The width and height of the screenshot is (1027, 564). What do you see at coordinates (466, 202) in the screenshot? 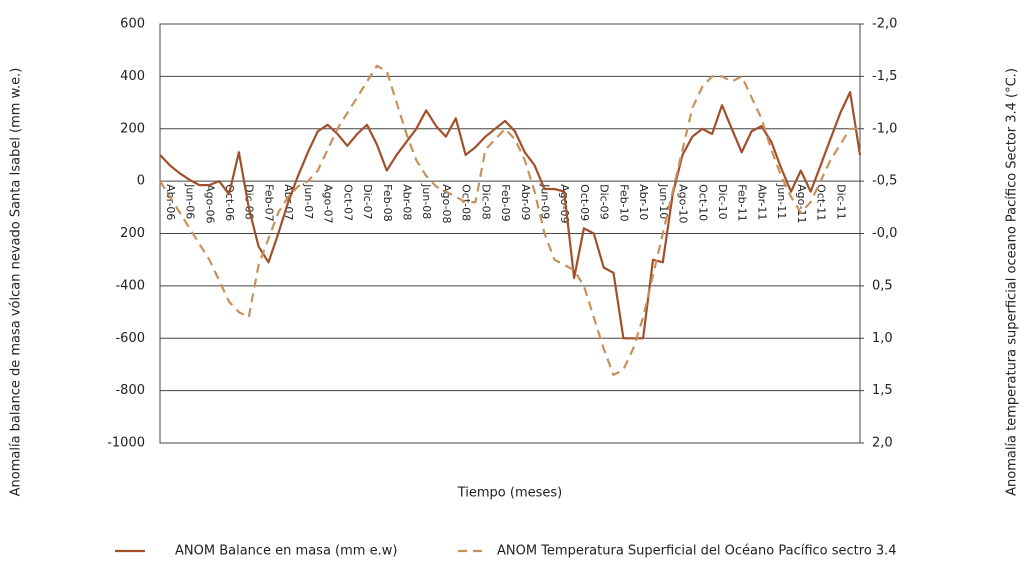
I see `x-tick-label: Oct-08` at bounding box center [466, 202].